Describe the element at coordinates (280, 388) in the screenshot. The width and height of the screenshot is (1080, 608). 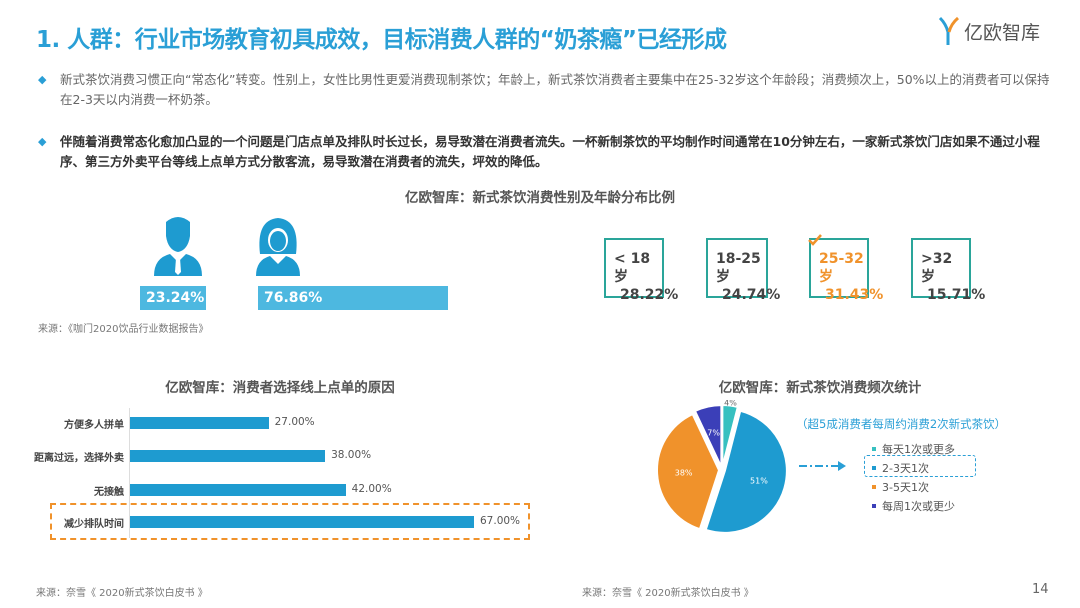
I see `bar-chart-title: 亿欧智库：消费者选择线上点单的原因` at that location.